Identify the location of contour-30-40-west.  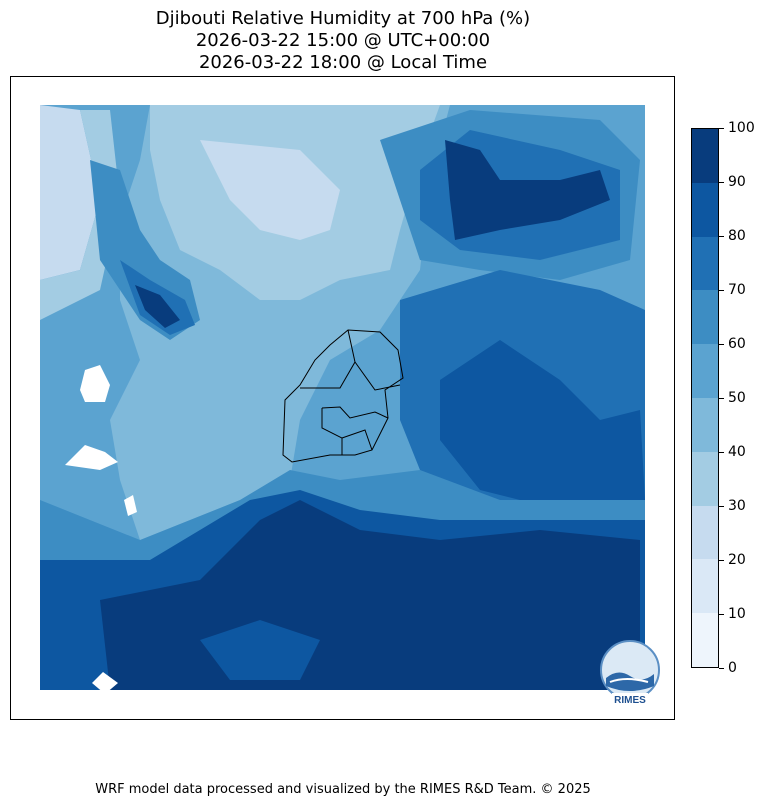
(80, 215).